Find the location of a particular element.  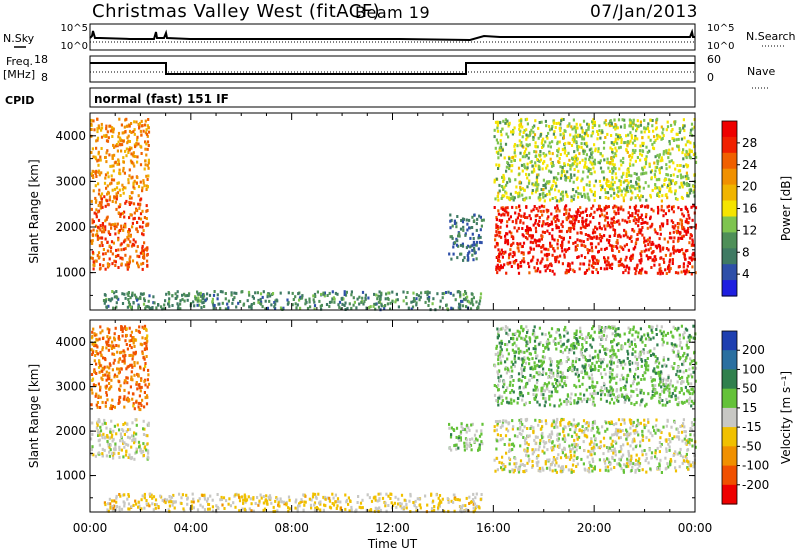

nsky-panel: N.Sky 10^5 10^0 10^5 10^0 N.Search is located at coordinates (399, 37).